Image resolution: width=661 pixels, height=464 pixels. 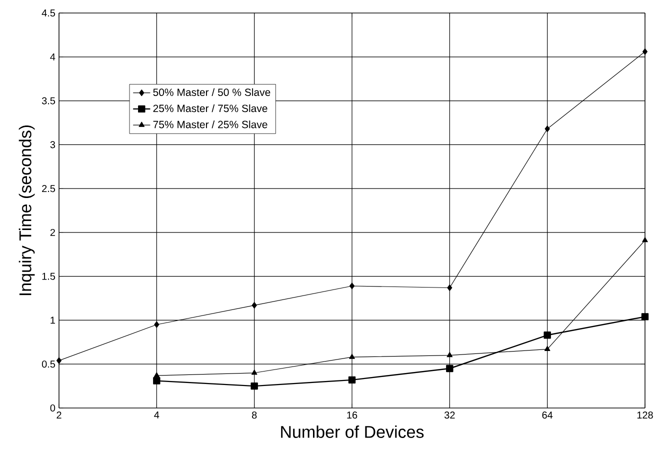 I want to click on y-tick-label: 1, so click(x=52, y=320).